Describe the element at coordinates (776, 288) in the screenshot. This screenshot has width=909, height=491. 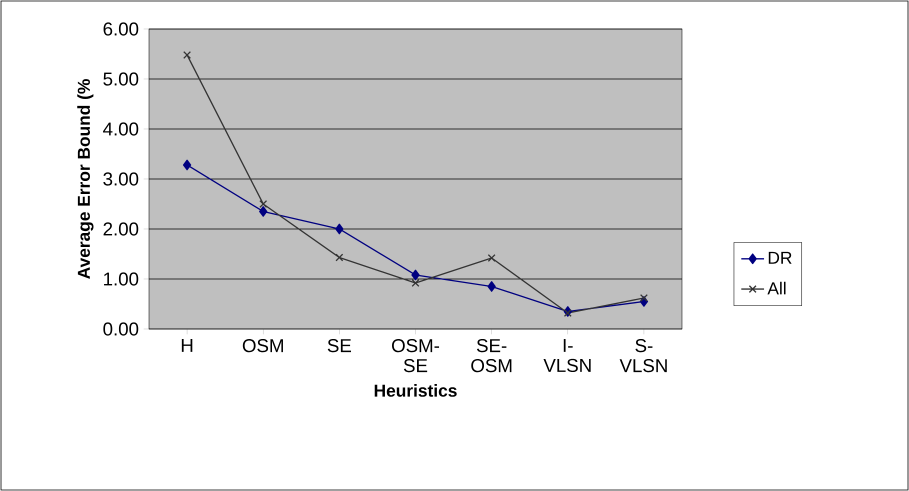
I see `legend-label: All` at that location.